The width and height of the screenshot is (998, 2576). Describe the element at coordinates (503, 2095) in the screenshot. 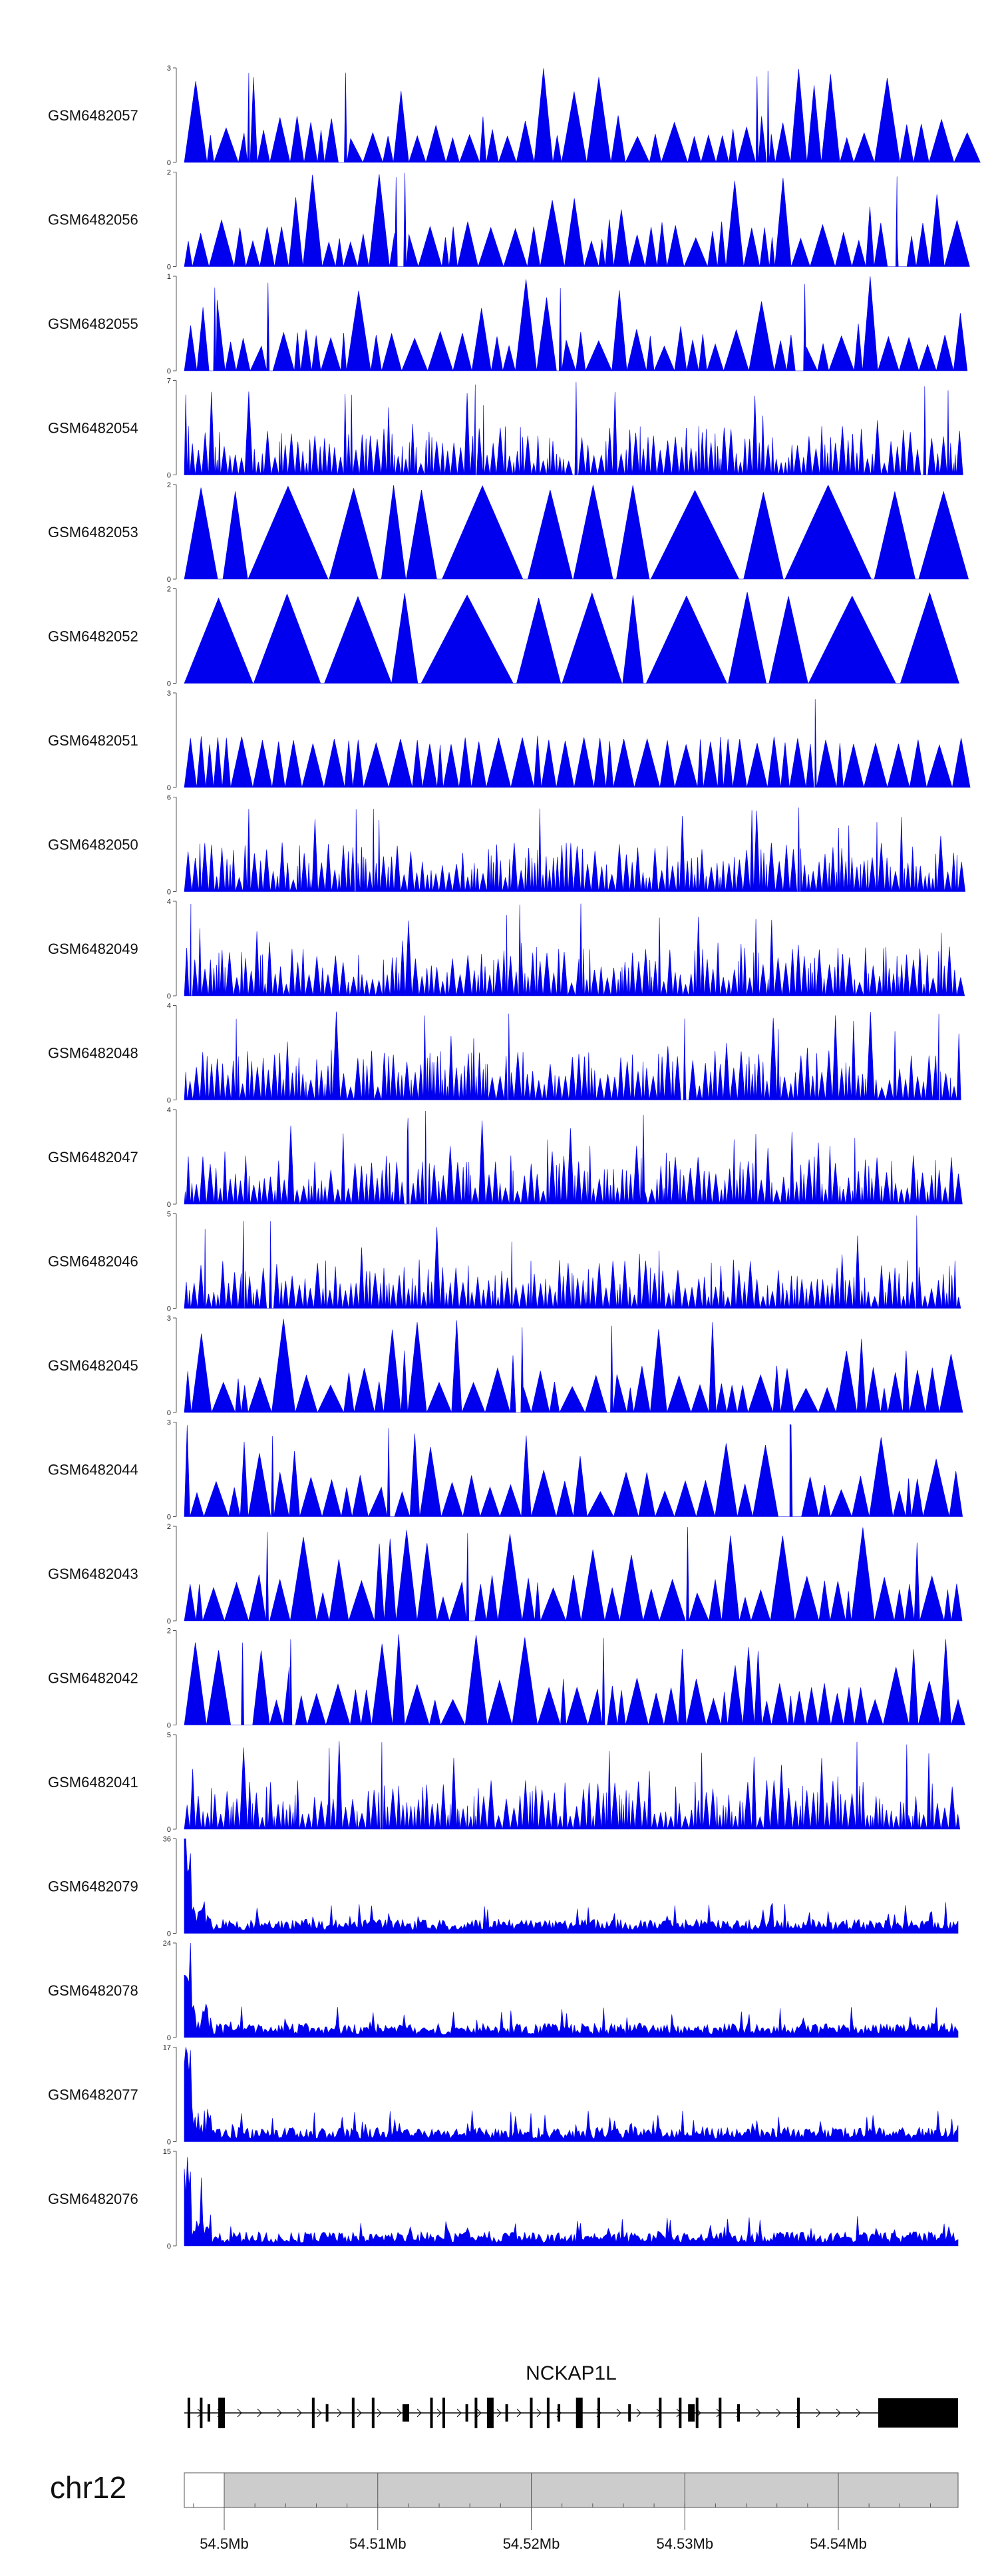

I see `track-GSM6482077: GSM6482077 17 0` at that location.